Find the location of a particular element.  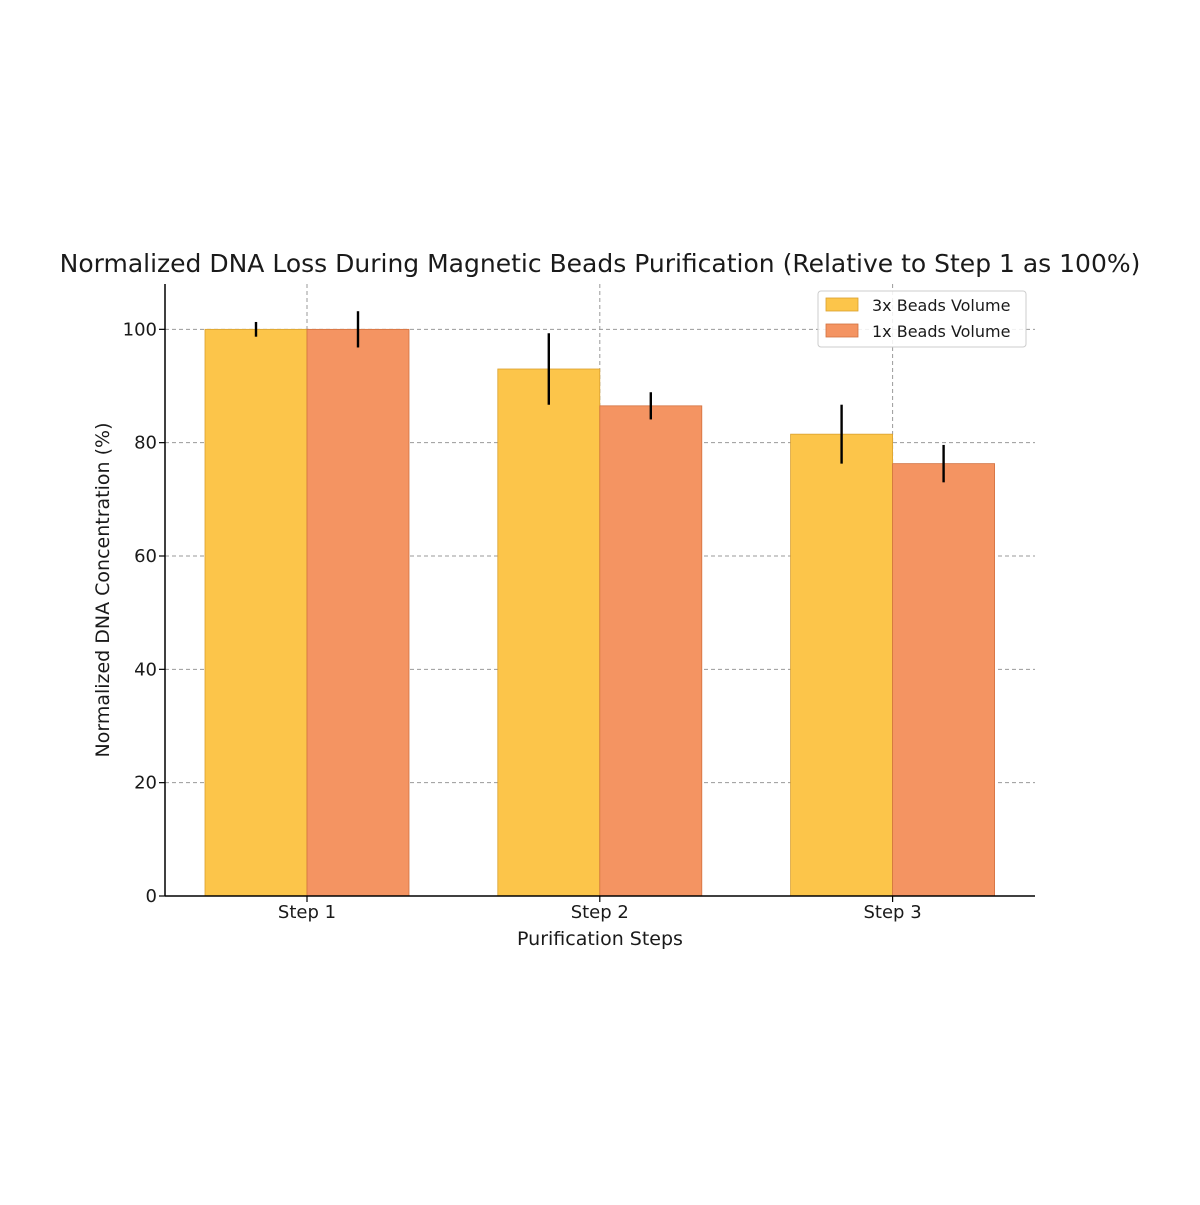

x-axis-label: Purification Steps is located at coordinates (600, 939).